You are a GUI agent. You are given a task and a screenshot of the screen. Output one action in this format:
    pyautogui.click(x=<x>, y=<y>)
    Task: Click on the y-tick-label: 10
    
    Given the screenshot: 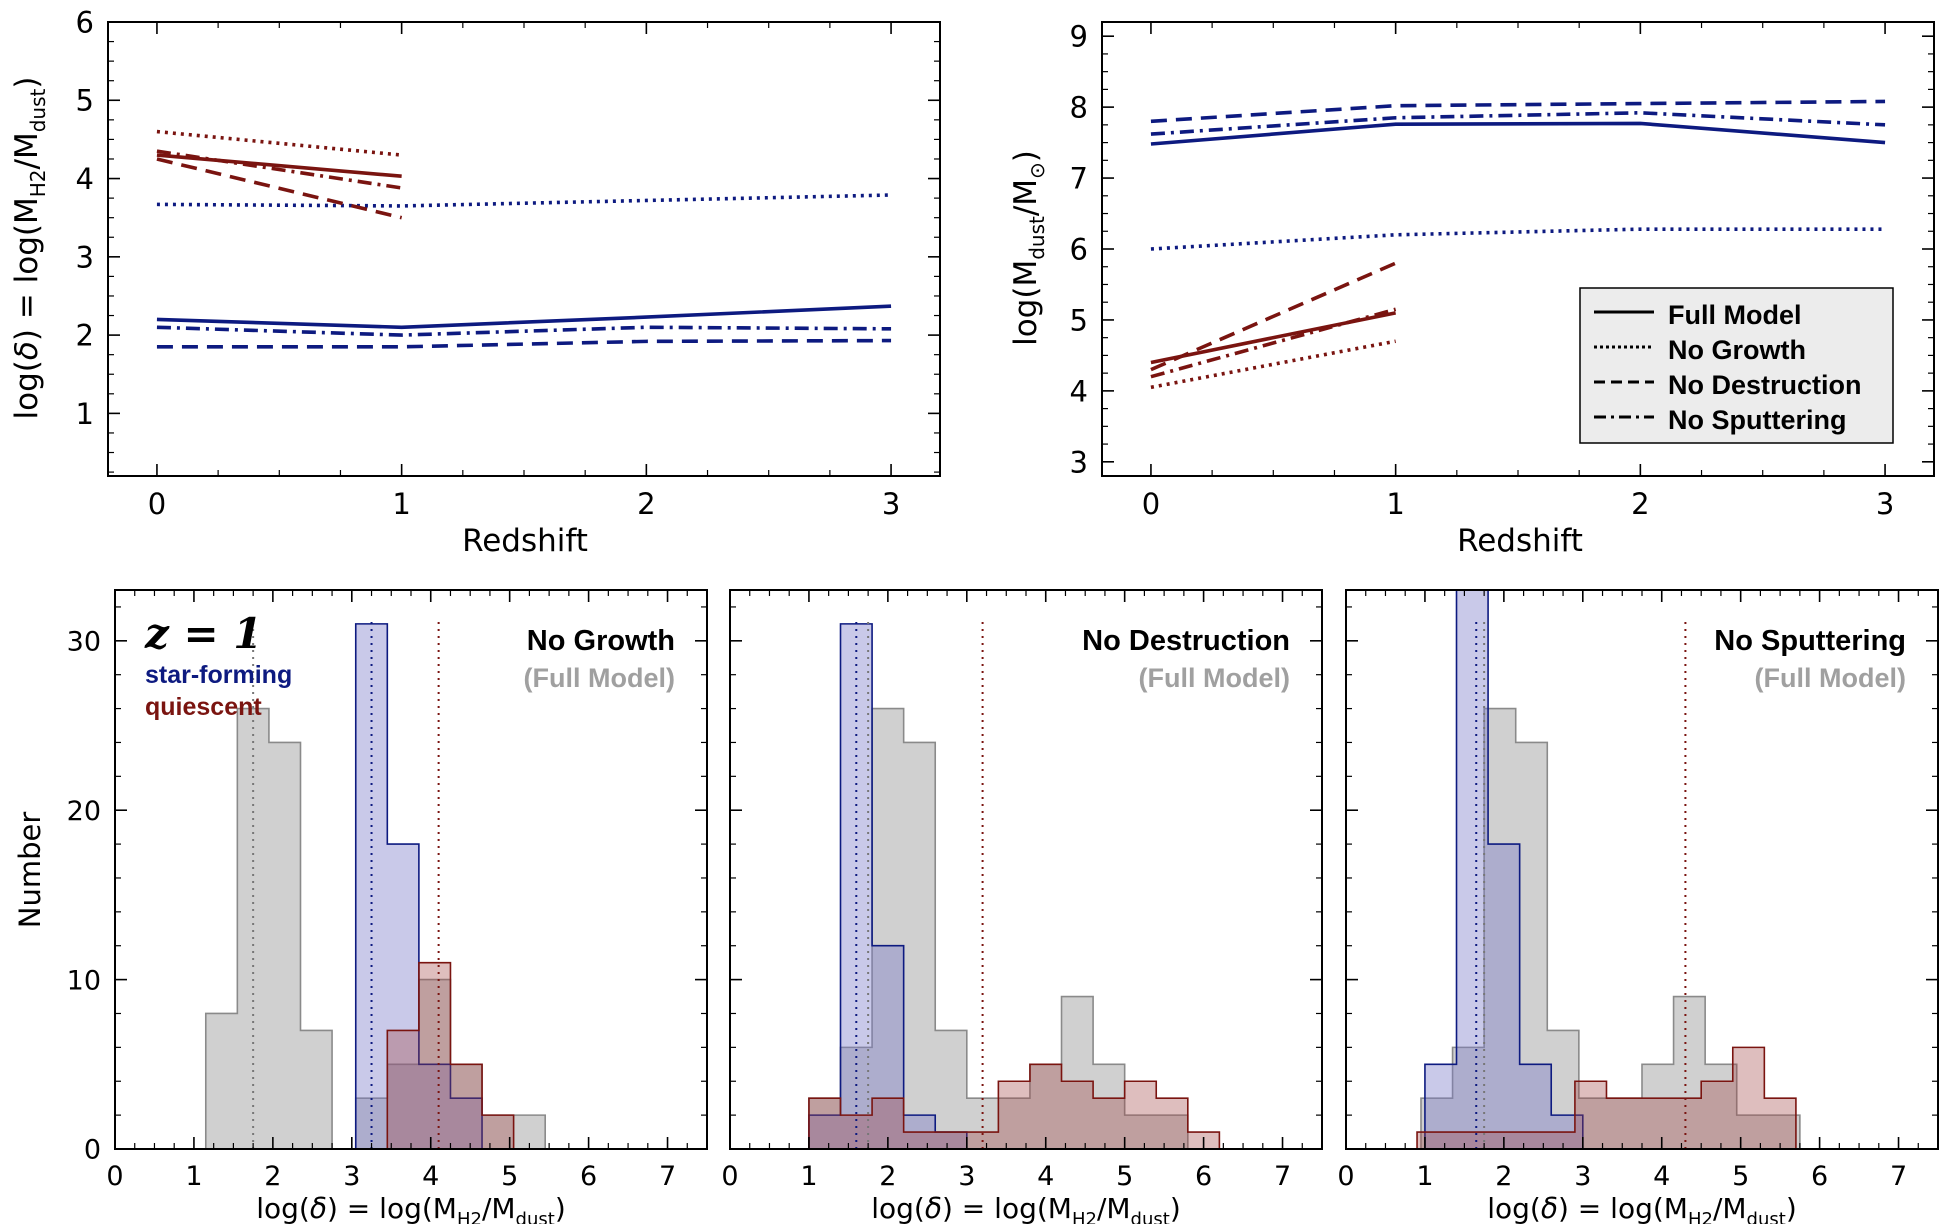 What is the action you would take?
    pyautogui.click(x=84, y=980)
    